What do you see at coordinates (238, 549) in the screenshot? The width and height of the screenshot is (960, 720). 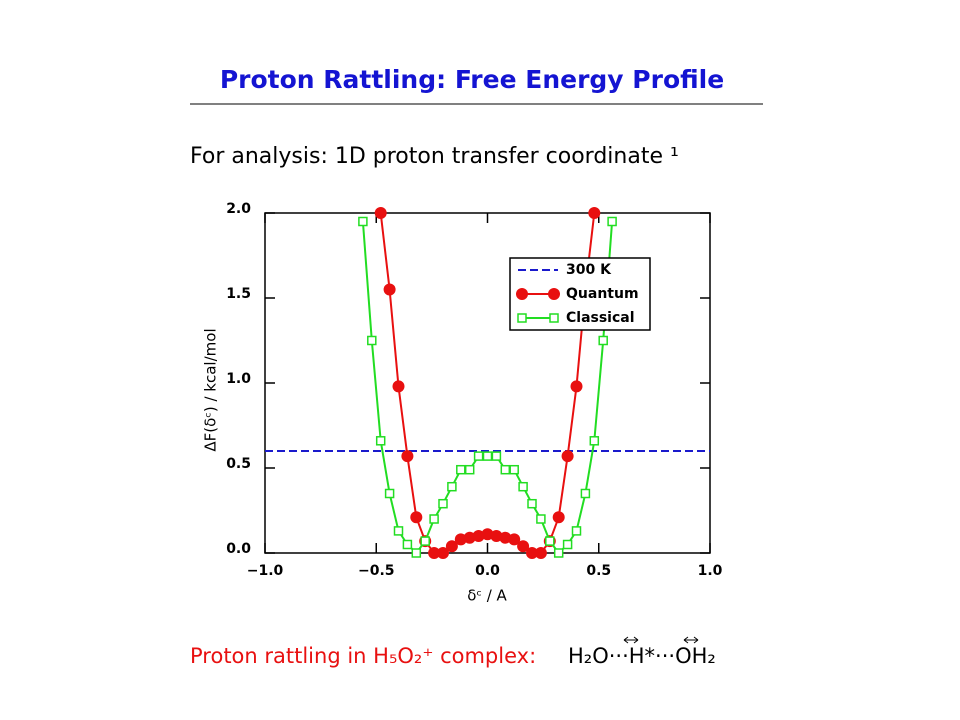 I see `y-tick-label: 0.0` at bounding box center [238, 549].